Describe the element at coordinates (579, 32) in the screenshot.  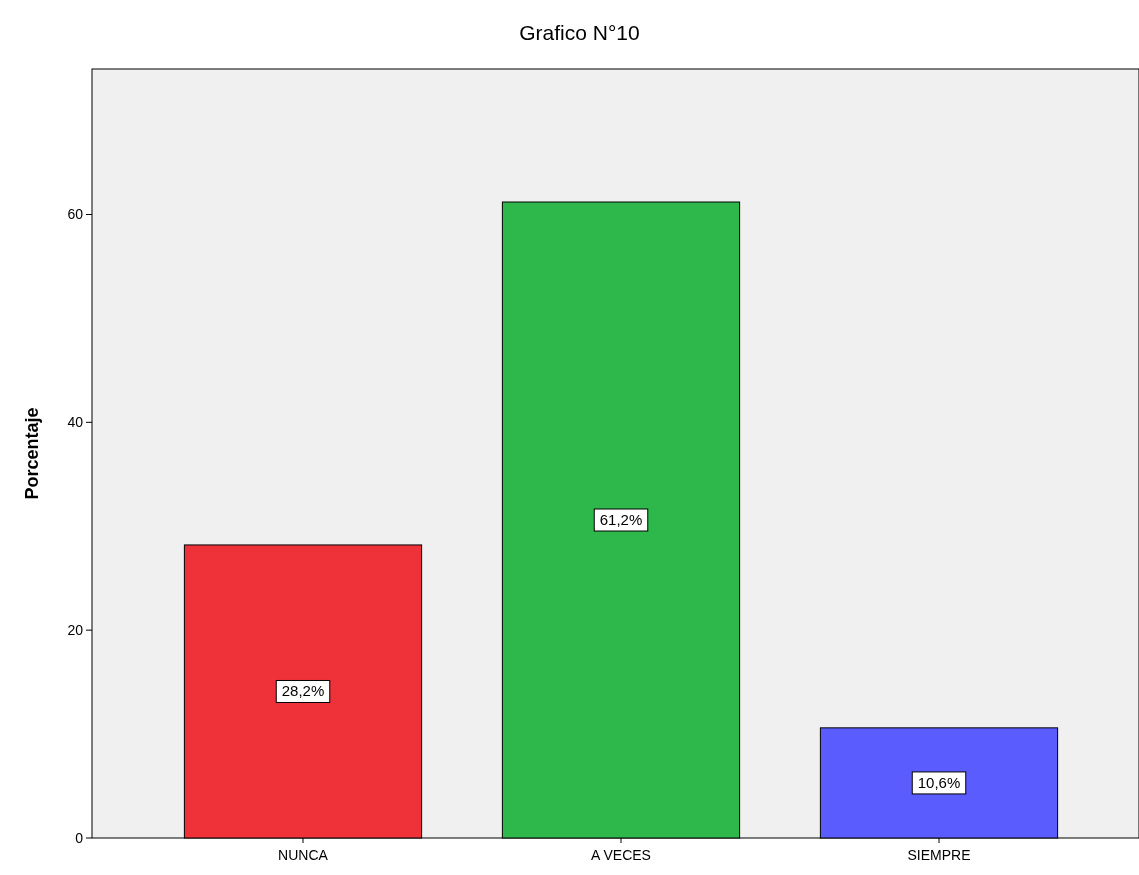
I see `chart-title: Grafico N°10` at that location.